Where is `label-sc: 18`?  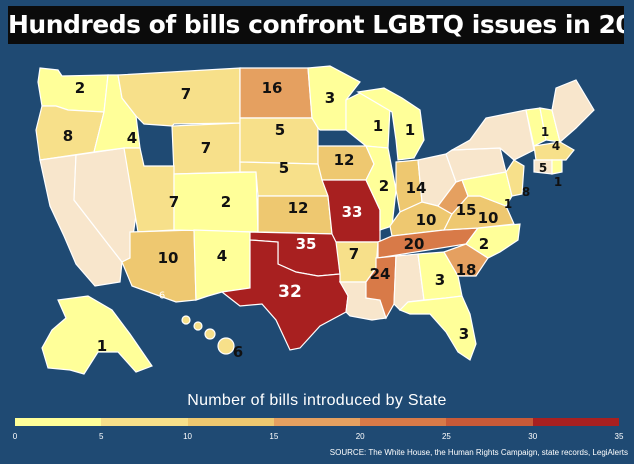 label-sc: 18 is located at coordinates (466, 270).